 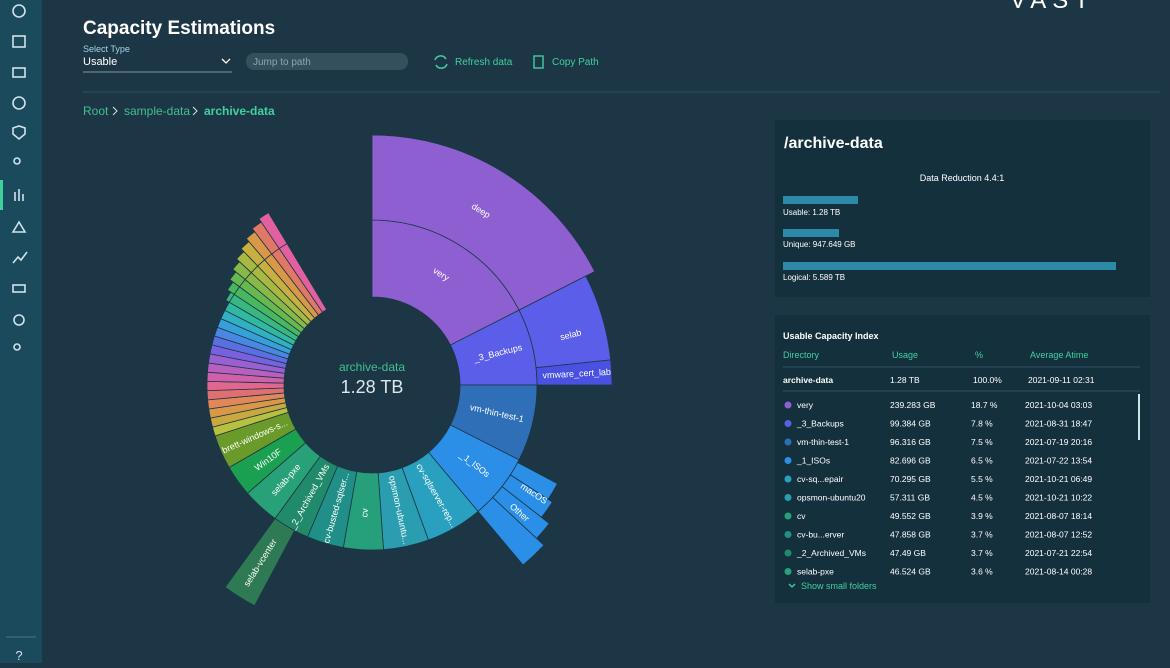 What do you see at coordinates (813, 461) in the screenshot?
I see `row-cell: _1_ISOs` at bounding box center [813, 461].